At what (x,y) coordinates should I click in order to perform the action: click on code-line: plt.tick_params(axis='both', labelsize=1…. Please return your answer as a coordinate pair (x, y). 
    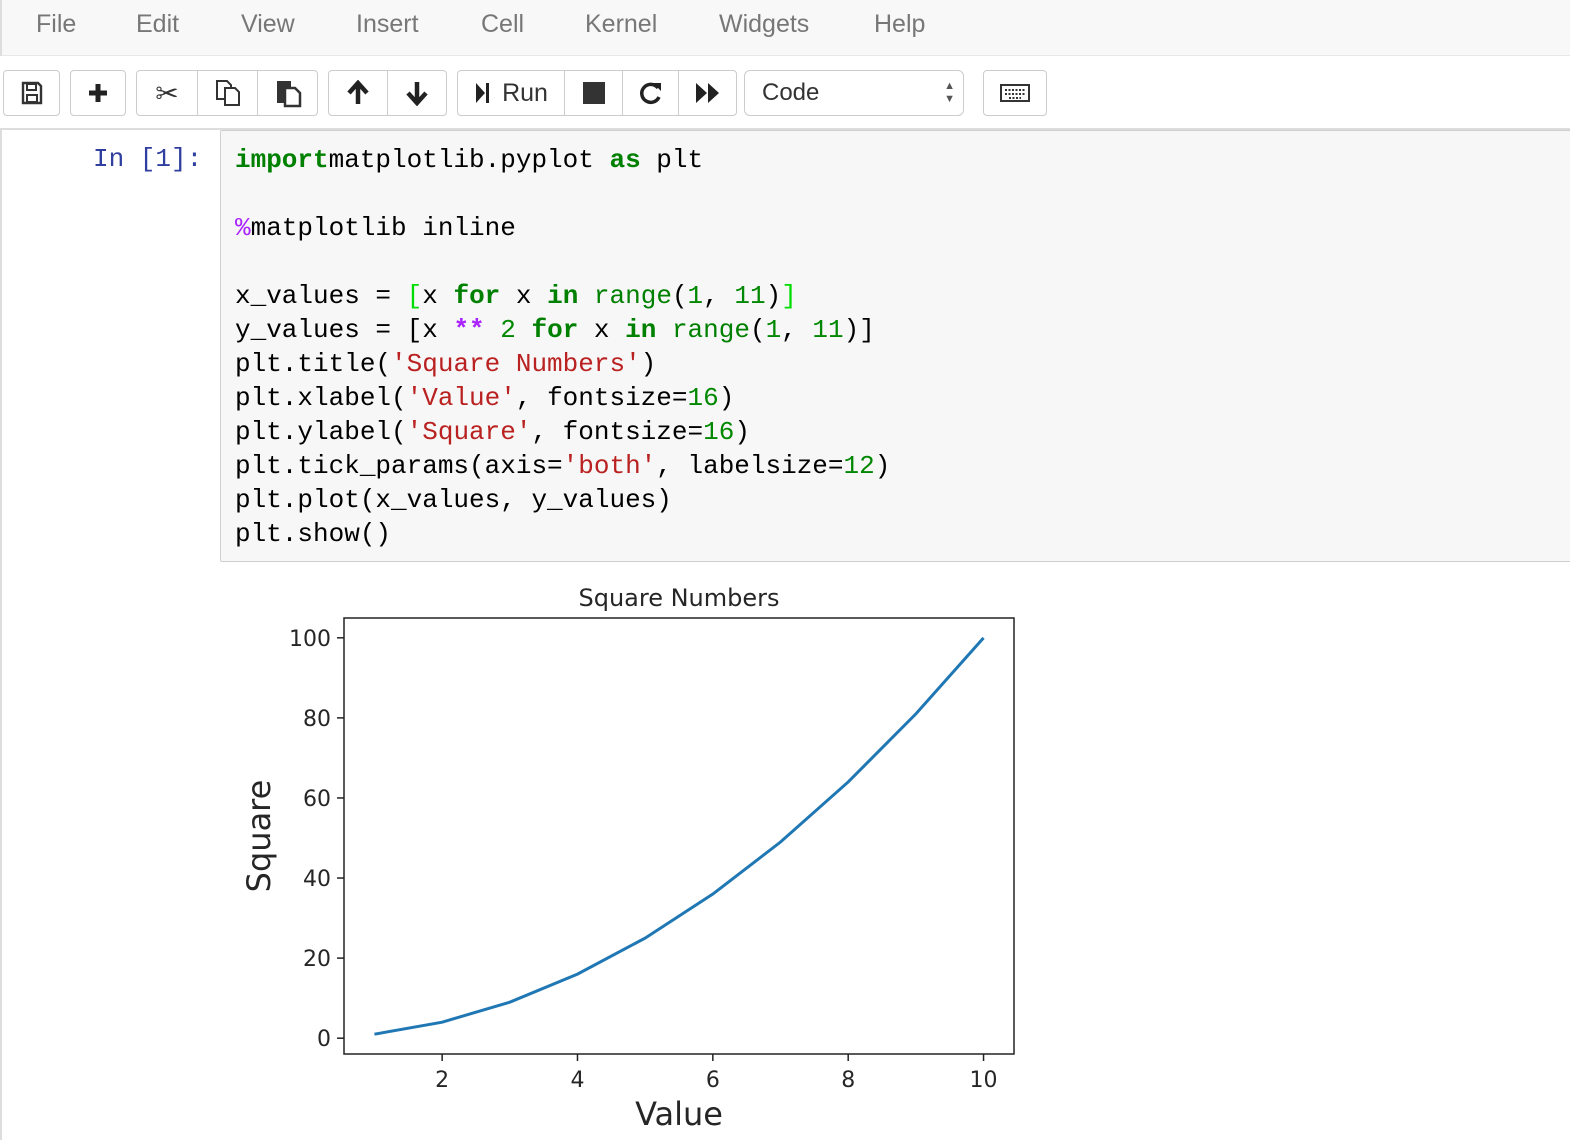
    Looking at the image, I should click on (562, 466).